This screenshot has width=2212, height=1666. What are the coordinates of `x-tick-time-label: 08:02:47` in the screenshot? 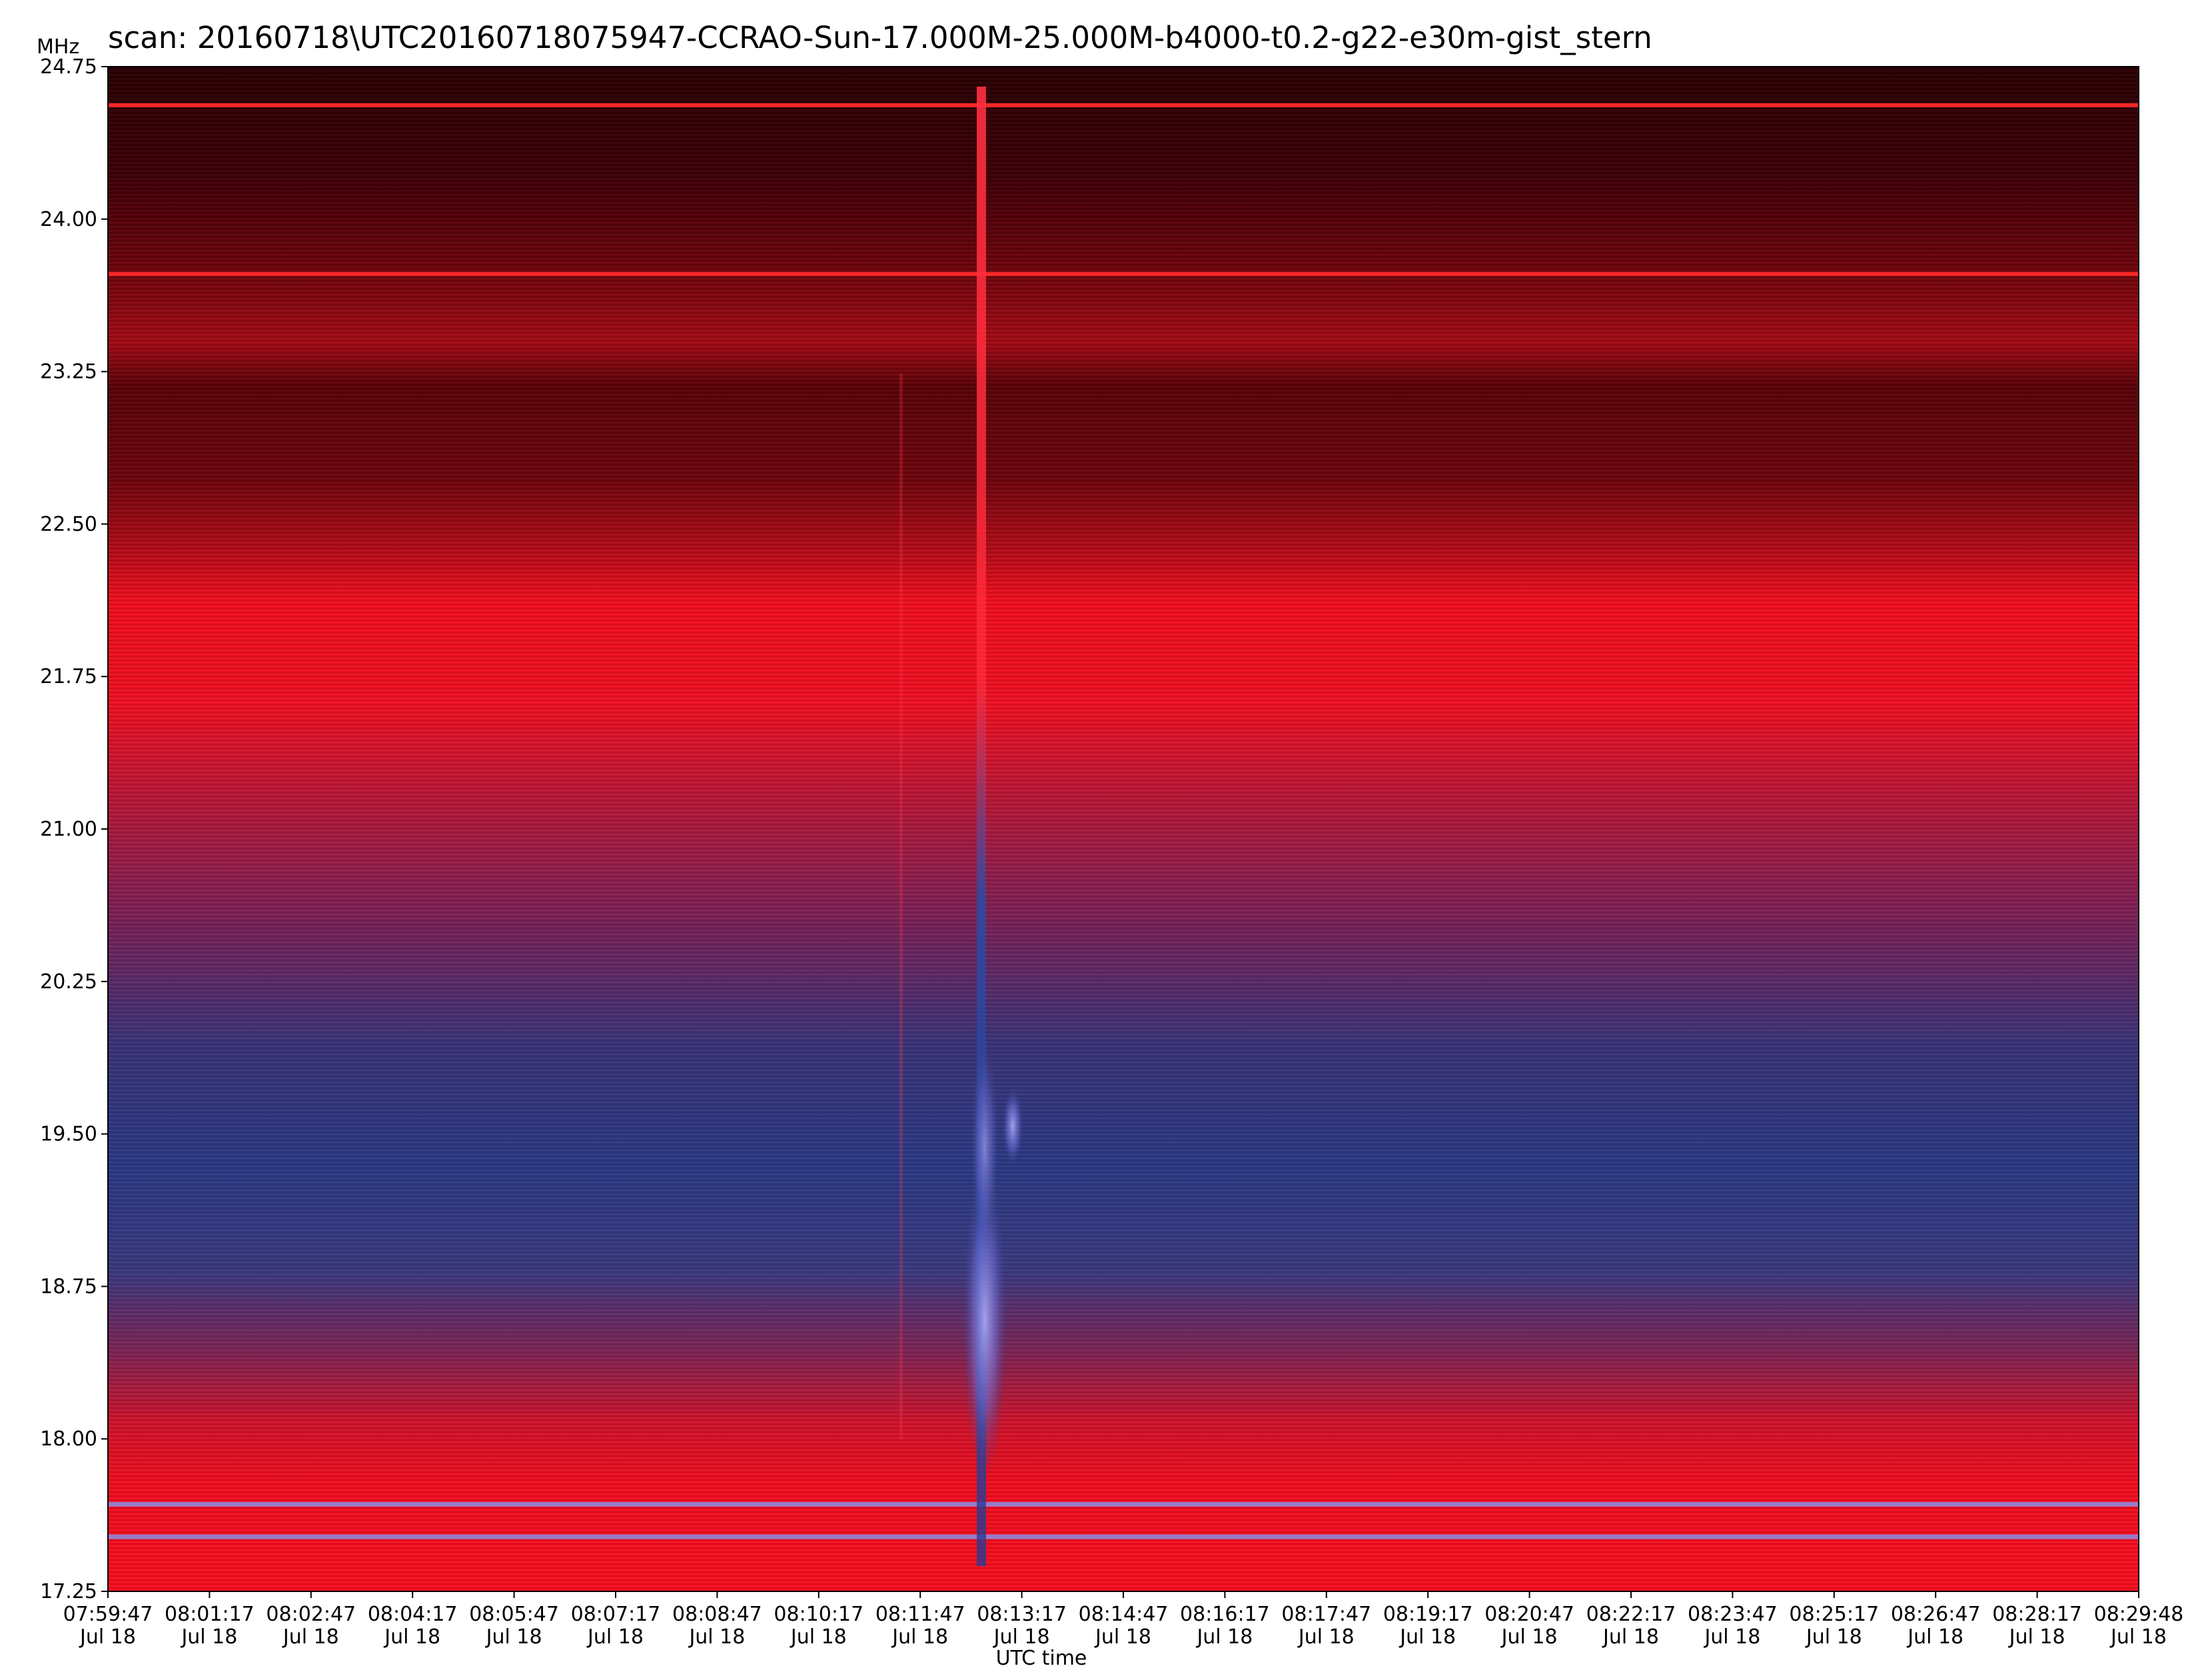 It's located at (311, 1614).